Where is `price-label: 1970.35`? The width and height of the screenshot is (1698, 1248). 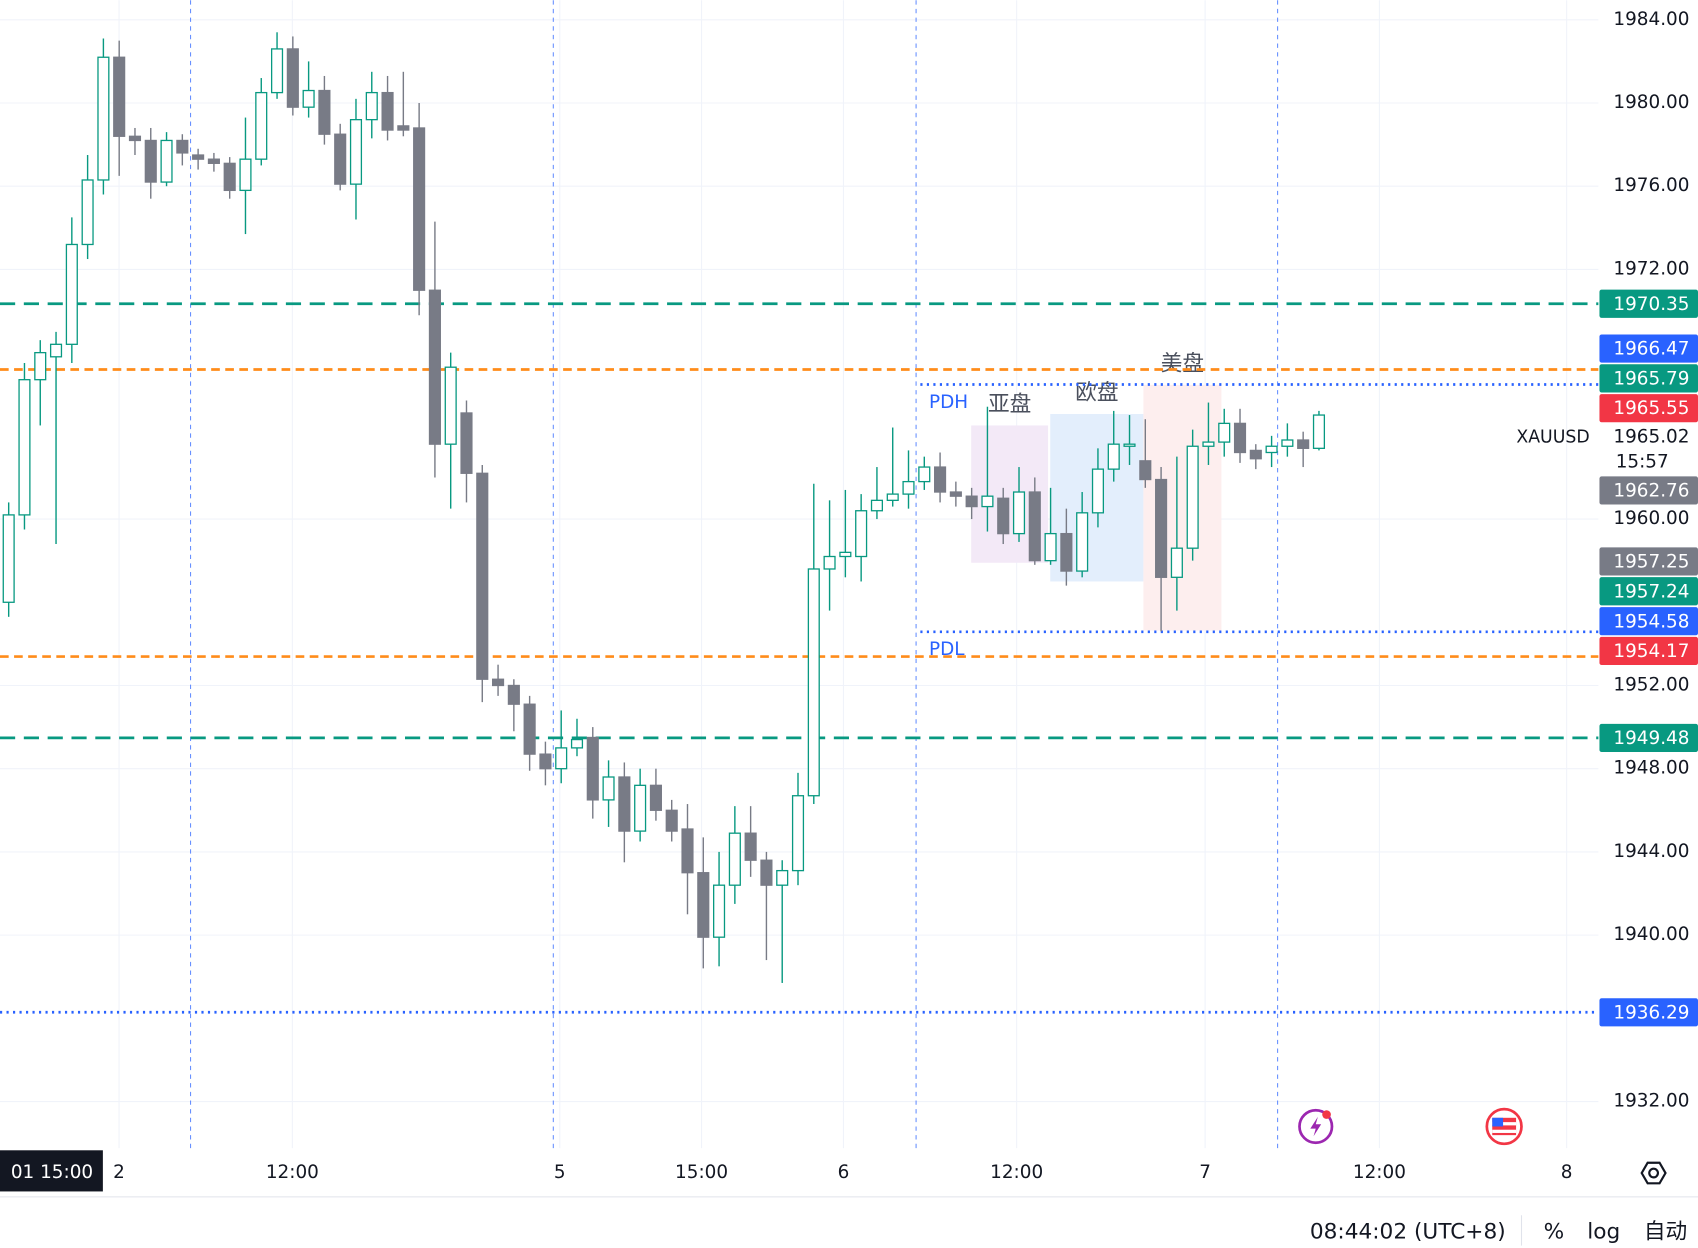 price-label: 1970.35 is located at coordinates (1651, 304).